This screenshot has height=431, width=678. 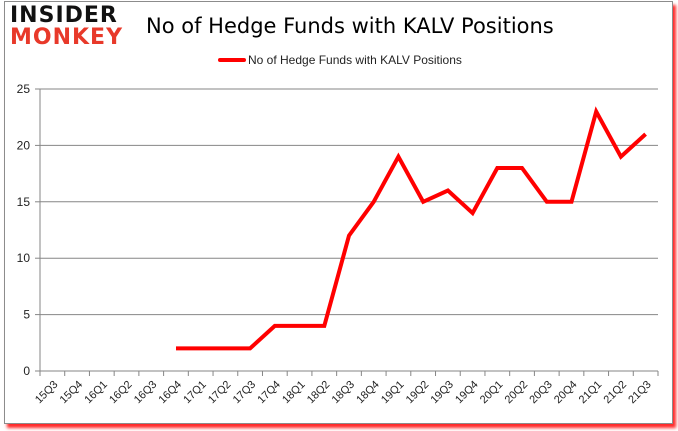 What do you see at coordinates (442, 393) in the screenshot?
I see `x-tick-label: 19Q3` at bounding box center [442, 393].